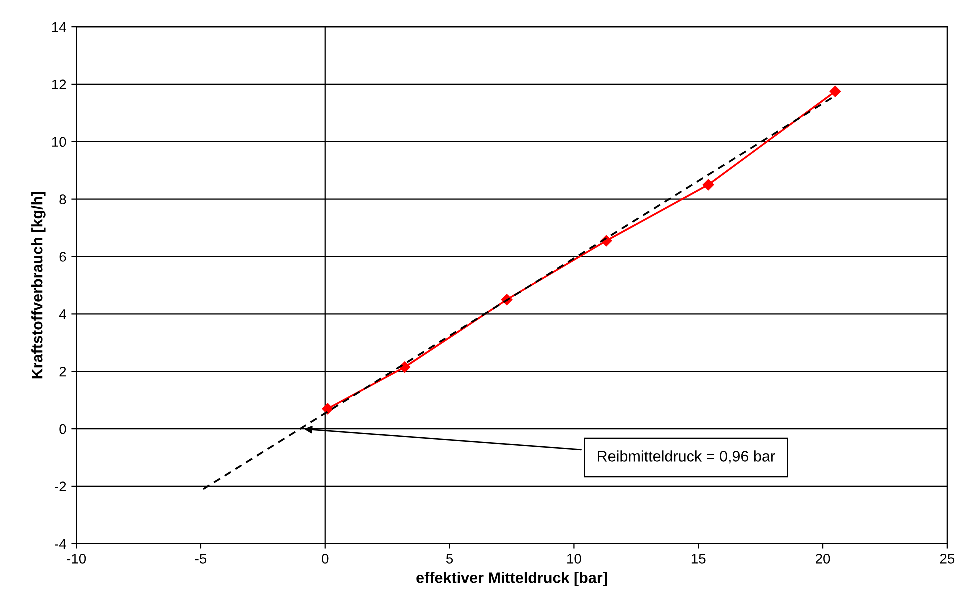 This screenshot has height=601, width=957. What do you see at coordinates (512, 579) in the screenshot?
I see `x-axis-title: effektiver Mitteldruck [bar]` at bounding box center [512, 579].